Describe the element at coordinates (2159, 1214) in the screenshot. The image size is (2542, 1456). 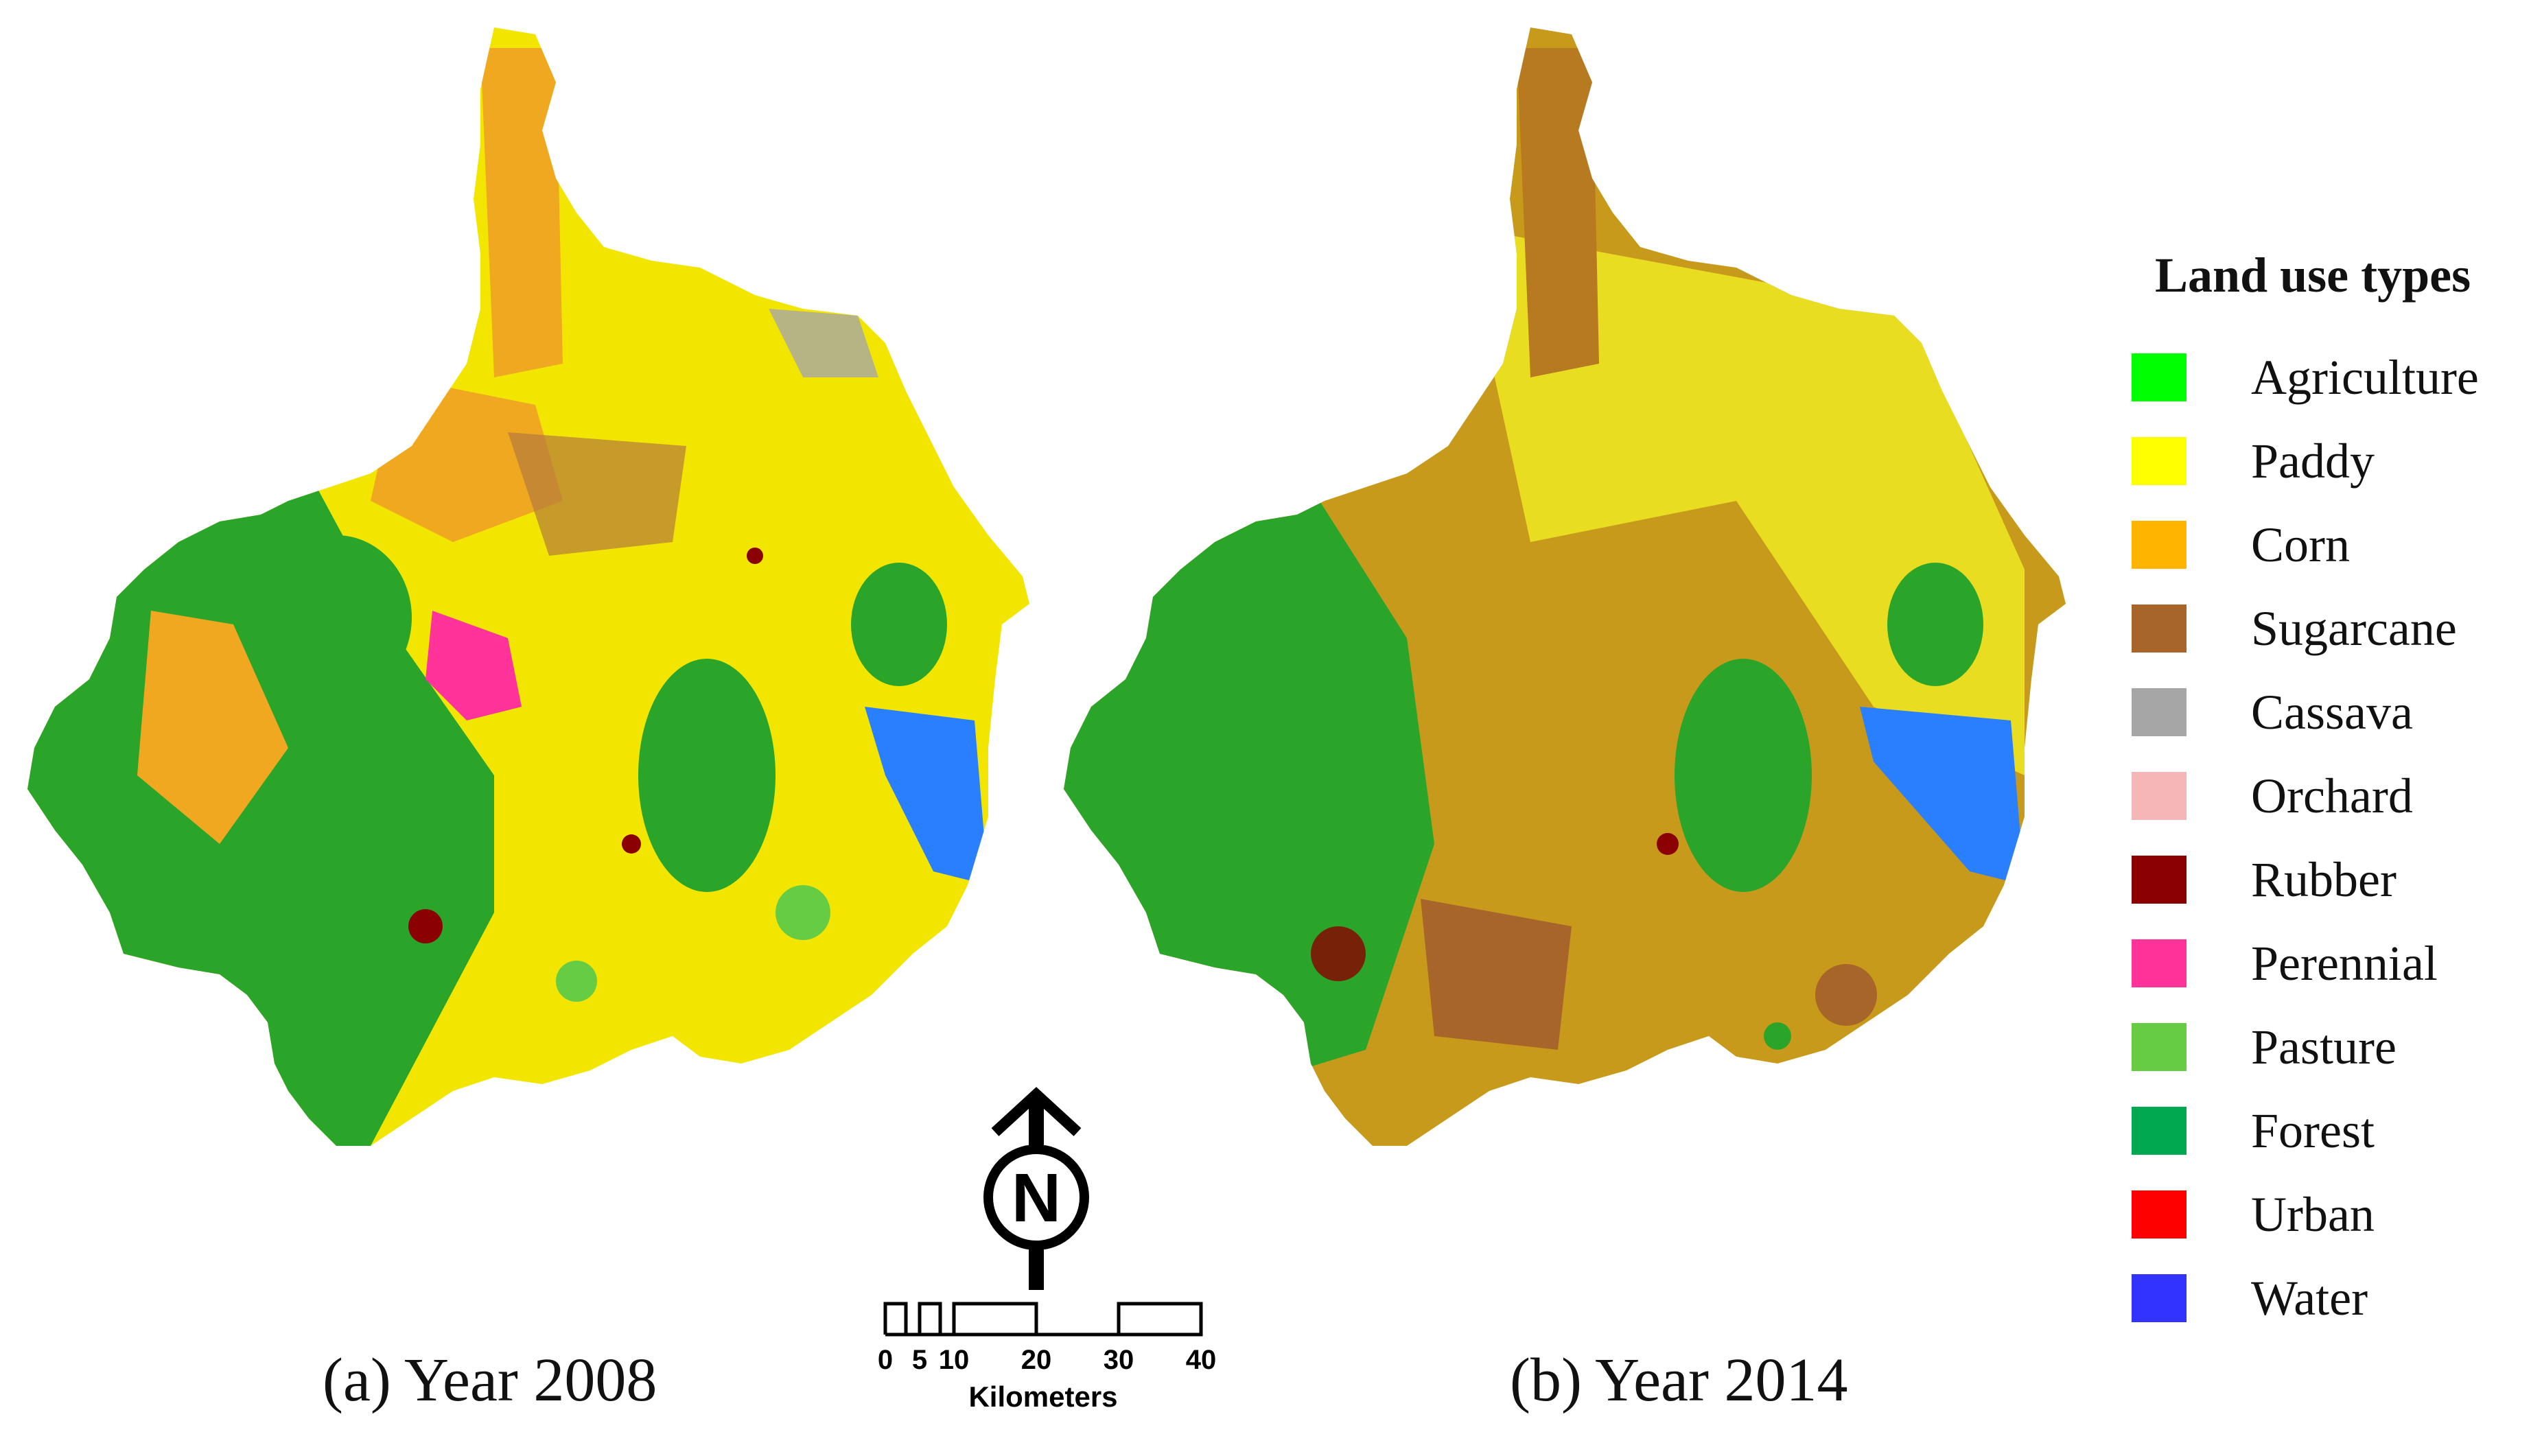
I see `legend-swatch-urban` at that location.